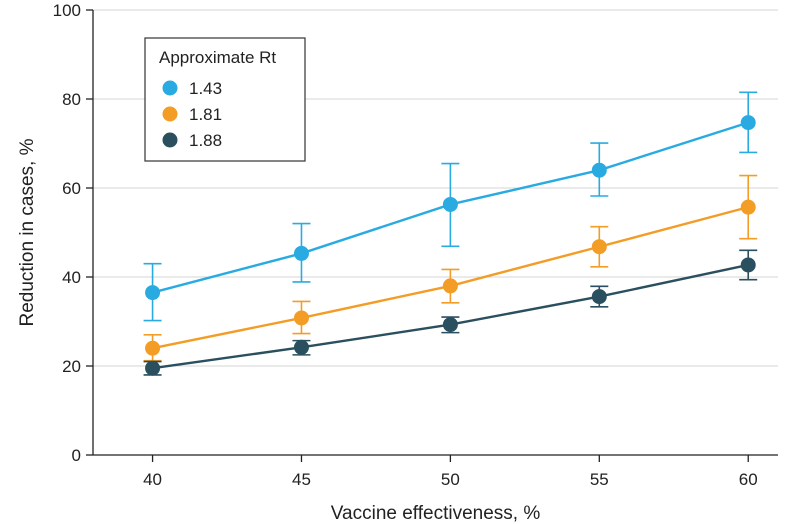 This screenshot has width=800, height=524. I want to click on legend-label-1.43: 1.43, so click(205, 88).